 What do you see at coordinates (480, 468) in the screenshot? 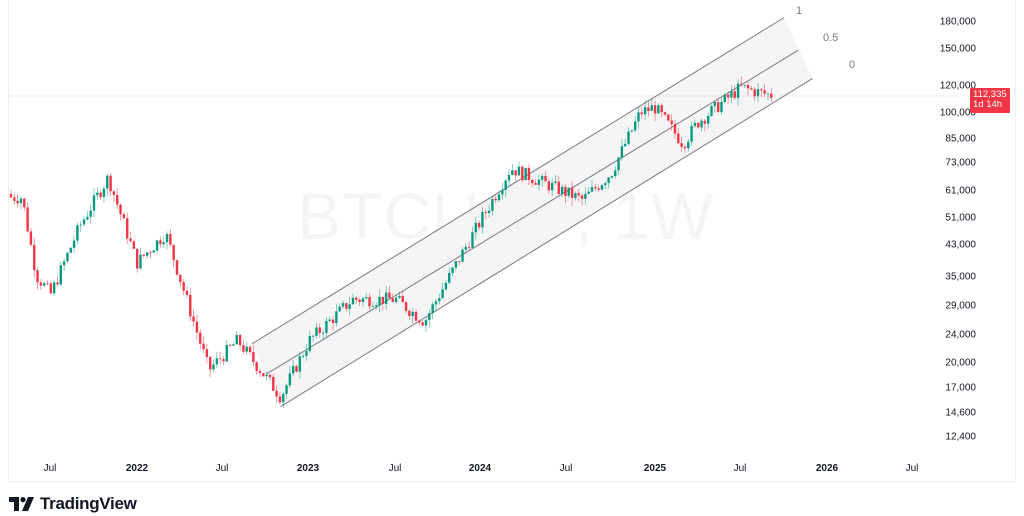
I see `time-axis-label: 2024` at bounding box center [480, 468].